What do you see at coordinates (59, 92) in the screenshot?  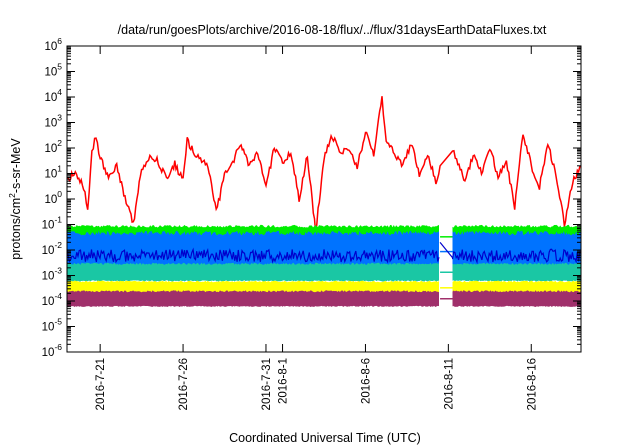 I see `y-tick-exp-10: 4` at bounding box center [59, 92].